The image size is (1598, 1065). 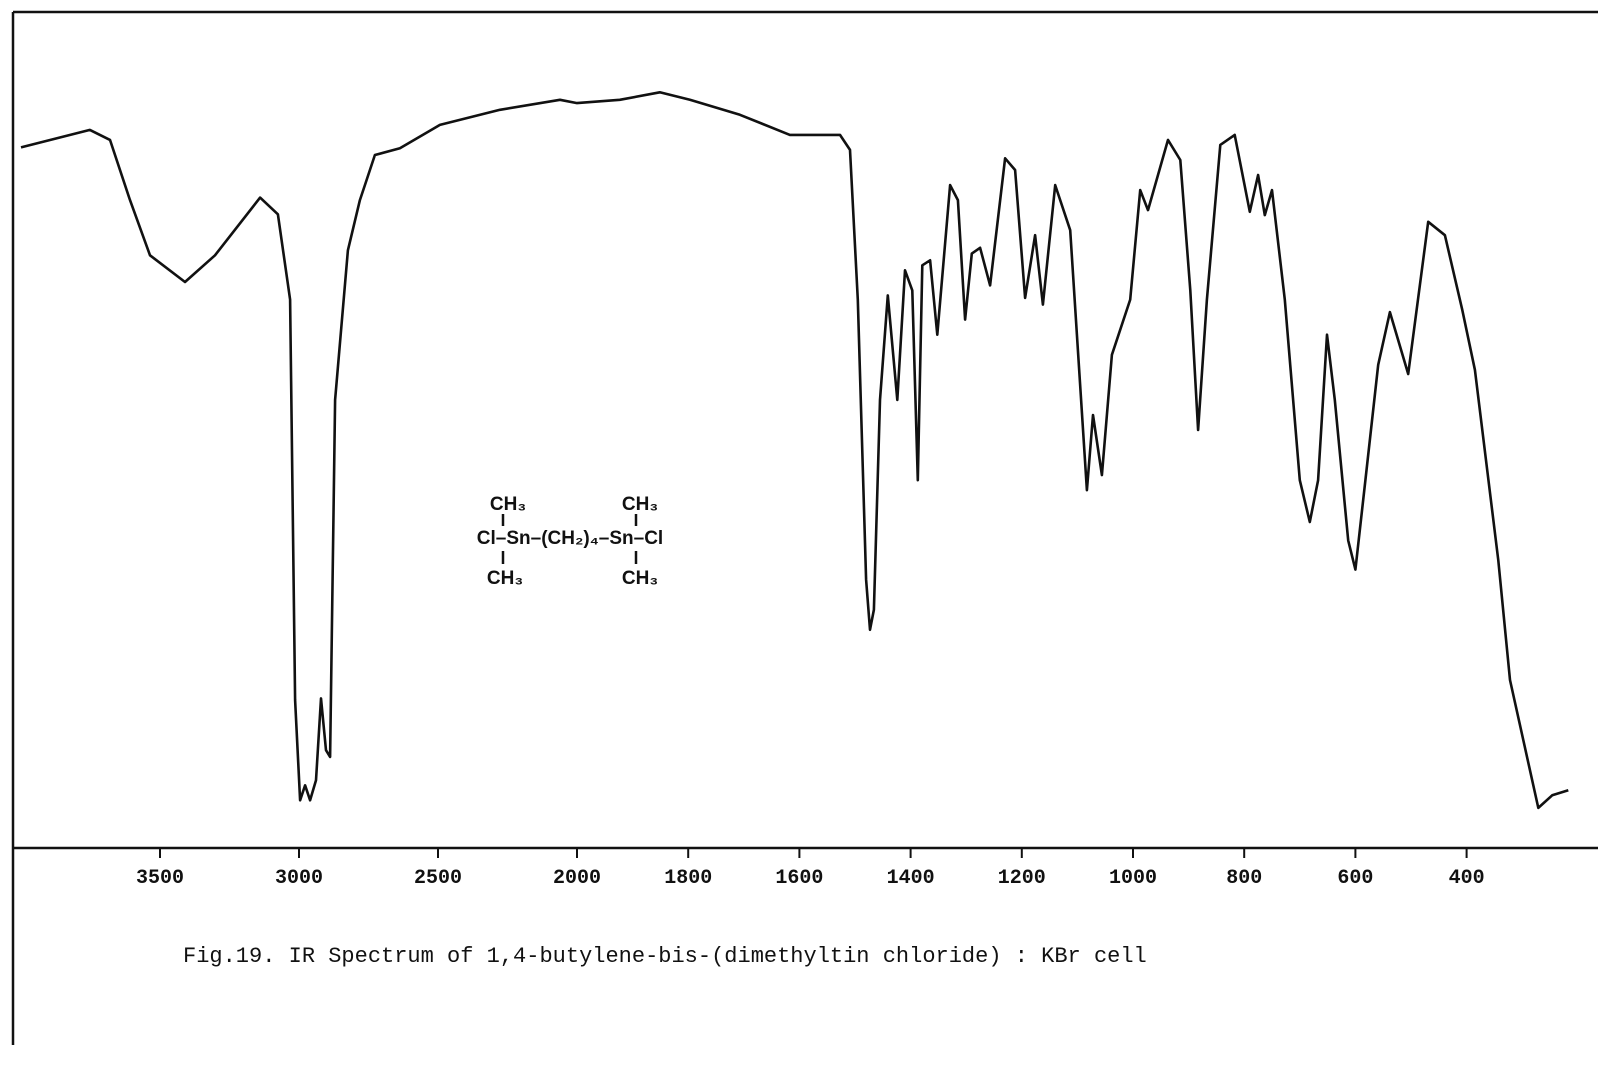 I want to click on structure: CH₃ CH₃ Cl–Sn–(CH₂)₄–Sn–Cl CH₃ CH₃, so click(x=570, y=541).